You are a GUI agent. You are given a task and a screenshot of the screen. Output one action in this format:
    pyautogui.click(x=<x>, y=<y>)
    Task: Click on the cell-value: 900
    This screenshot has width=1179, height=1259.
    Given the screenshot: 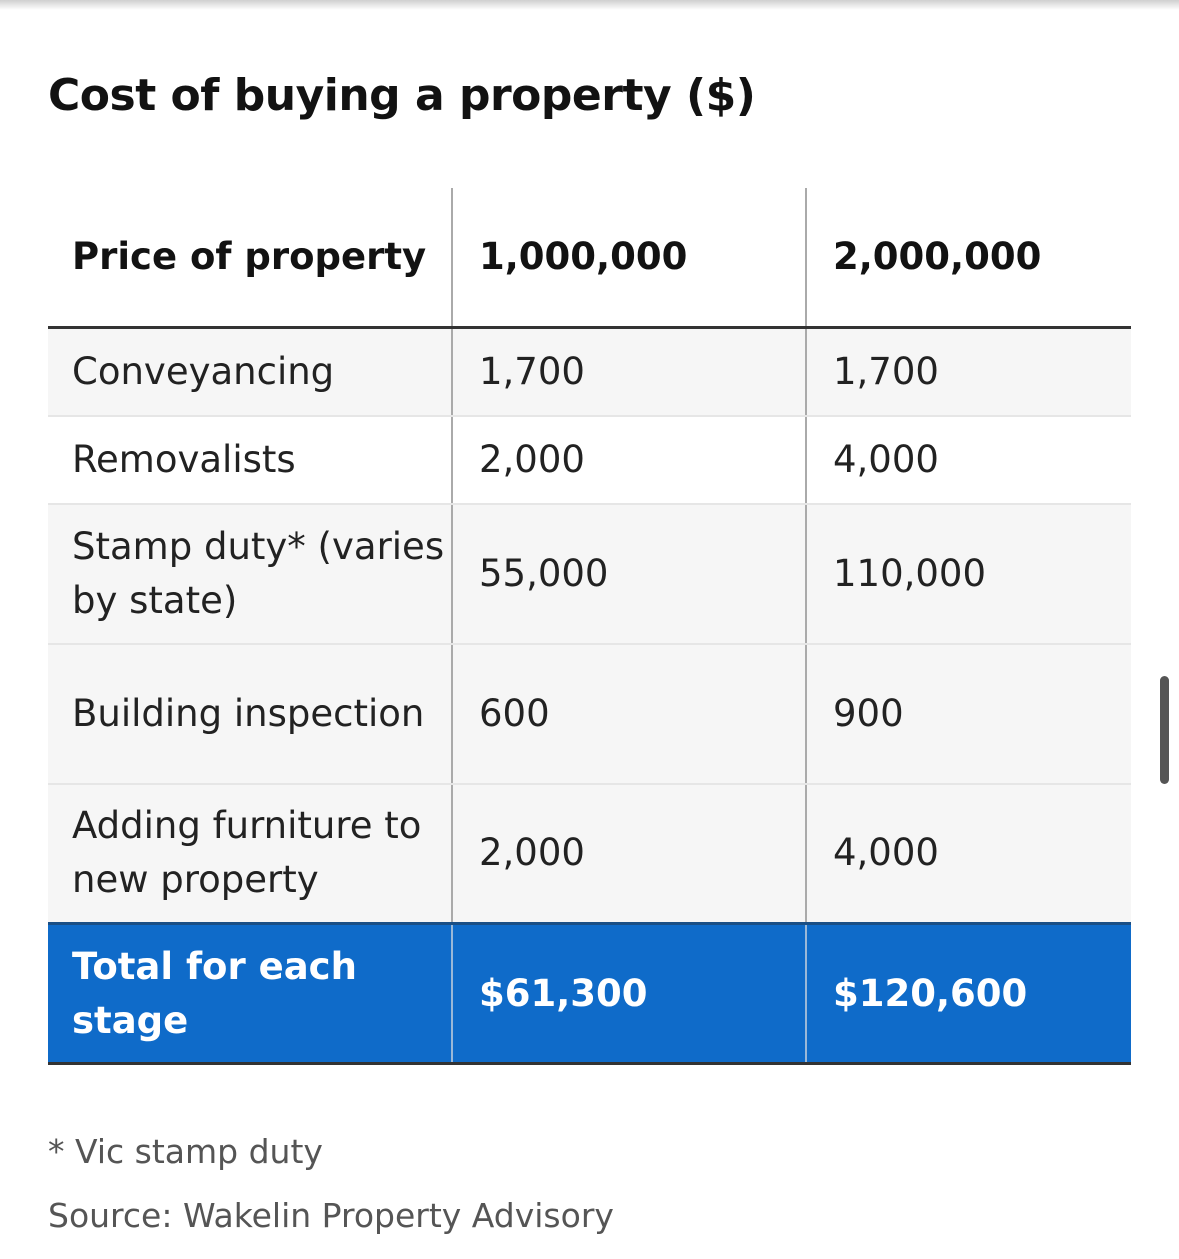 What is the action you would take?
    pyautogui.click(x=968, y=714)
    